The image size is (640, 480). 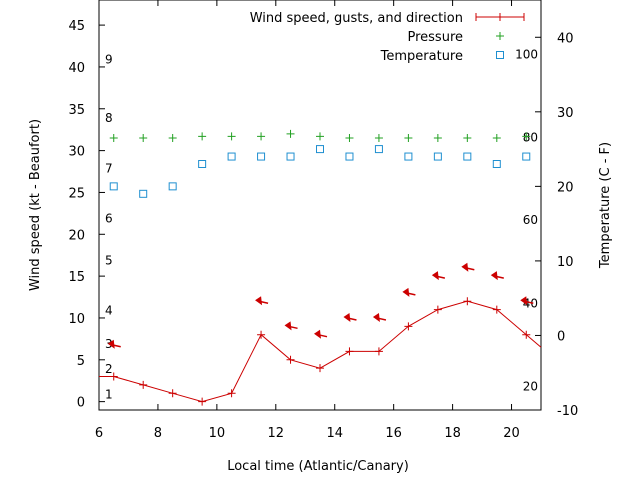 I want to click on beaufort-label: 1, so click(x=109, y=394).